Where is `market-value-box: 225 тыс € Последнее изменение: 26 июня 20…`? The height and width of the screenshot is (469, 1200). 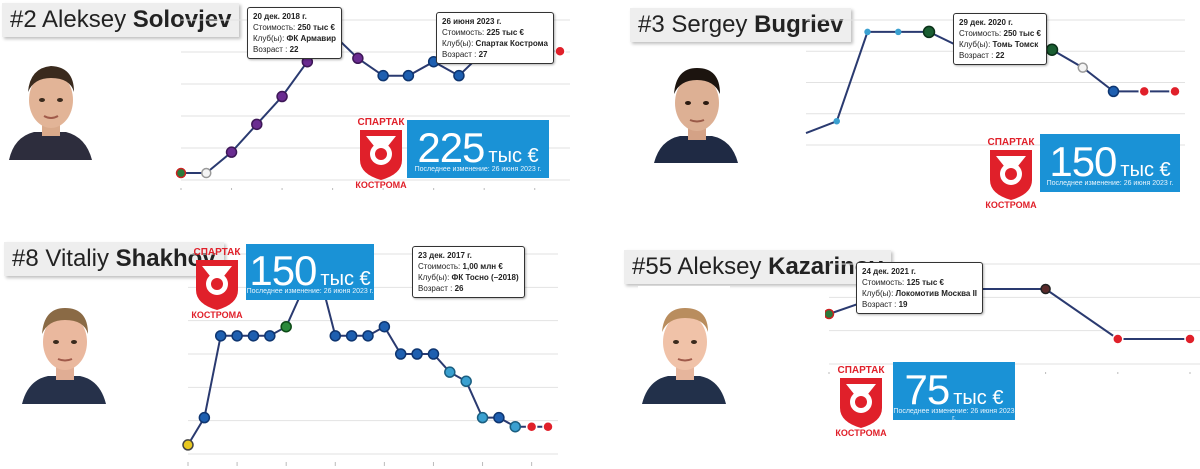
market-value-box: 225 тыс € Последнее изменение: 26 июня 20… is located at coordinates (478, 149).